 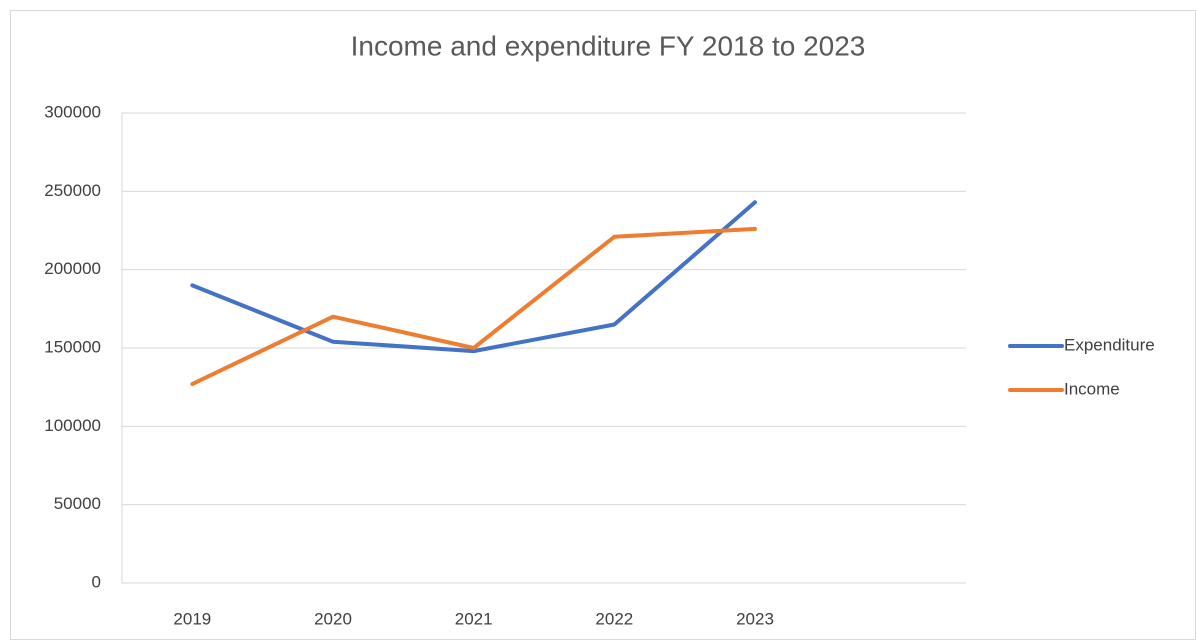 I want to click on y-tick-label: 50000, so click(x=77, y=503).